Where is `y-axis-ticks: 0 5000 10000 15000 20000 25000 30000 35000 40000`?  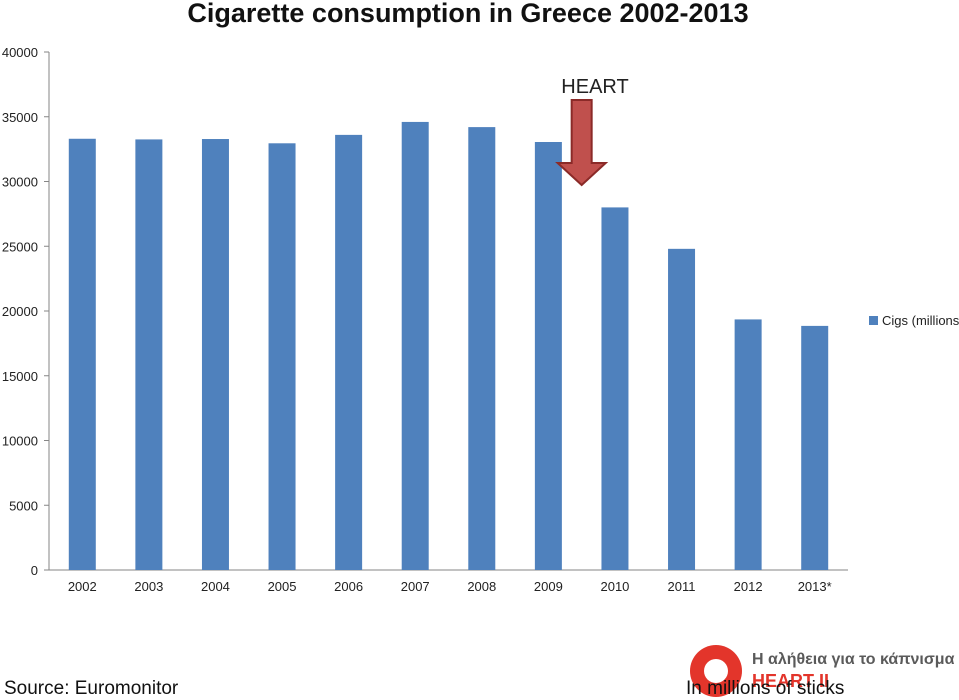 y-axis-ticks: 0 5000 10000 15000 20000 25000 30000 35000 40000 is located at coordinates (25, 311).